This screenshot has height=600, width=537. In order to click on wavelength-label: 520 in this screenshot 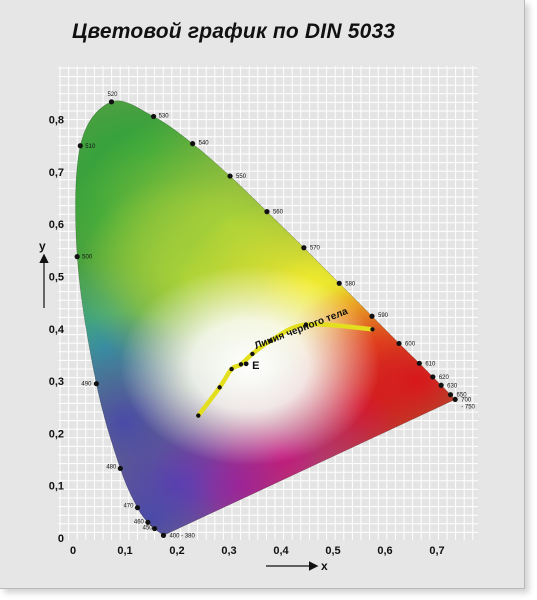, I will do `click(112, 95)`.